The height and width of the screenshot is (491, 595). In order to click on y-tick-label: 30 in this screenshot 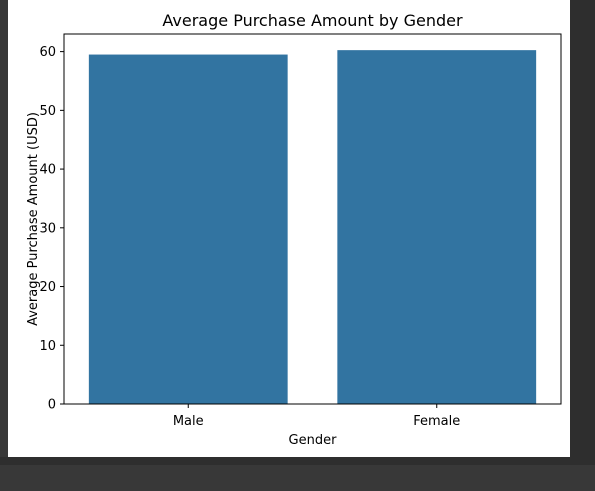, I will do `click(47, 228)`.